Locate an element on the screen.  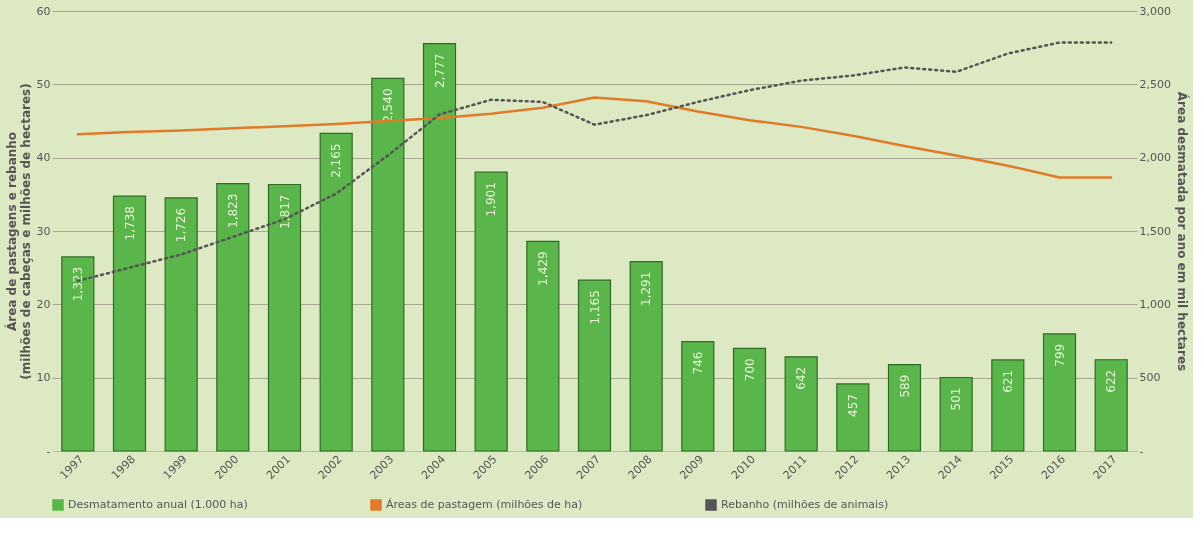
y-tick-label: 50 is located at coordinates (43, 84).